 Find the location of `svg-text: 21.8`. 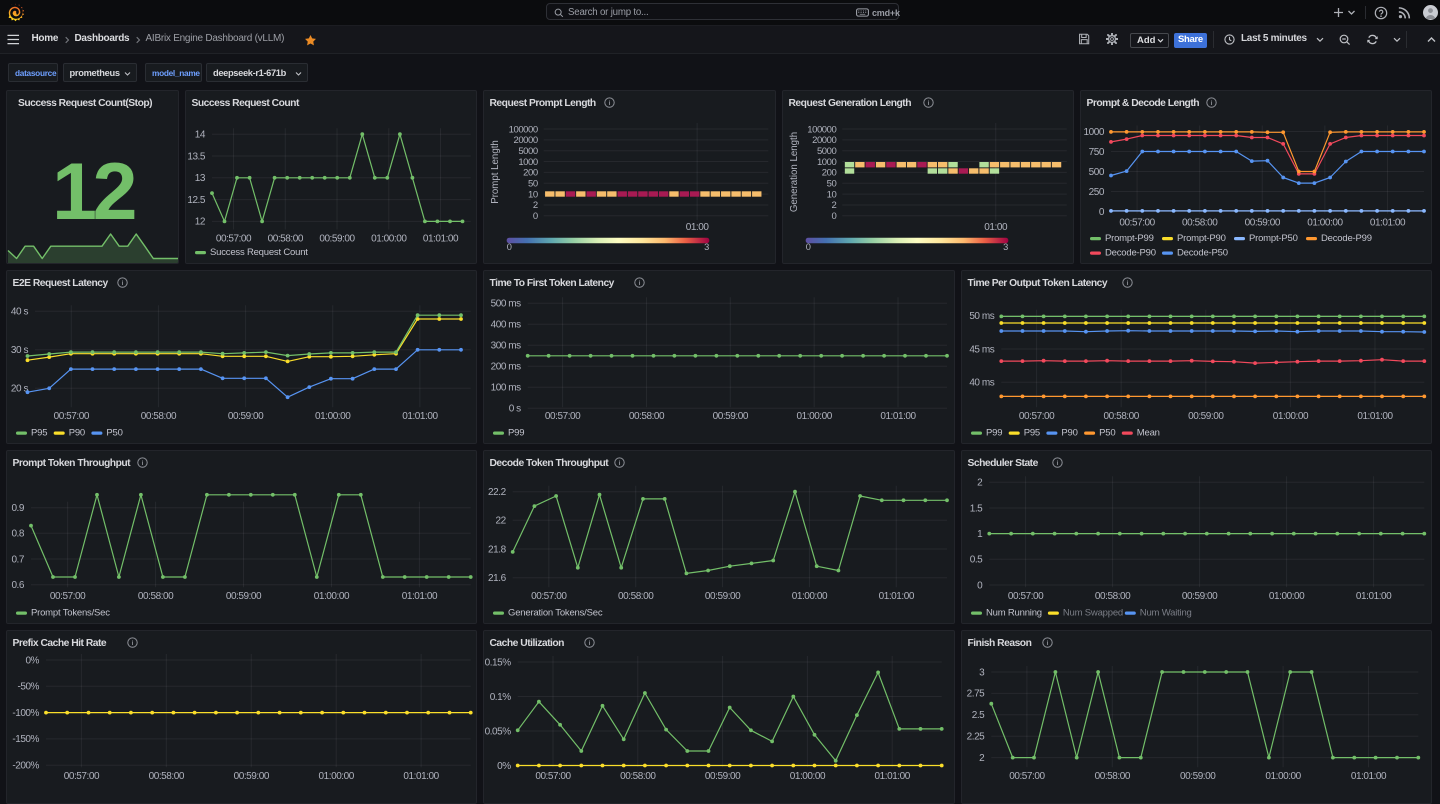

svg-text: 21.8 is located at coordinates (497, 549).